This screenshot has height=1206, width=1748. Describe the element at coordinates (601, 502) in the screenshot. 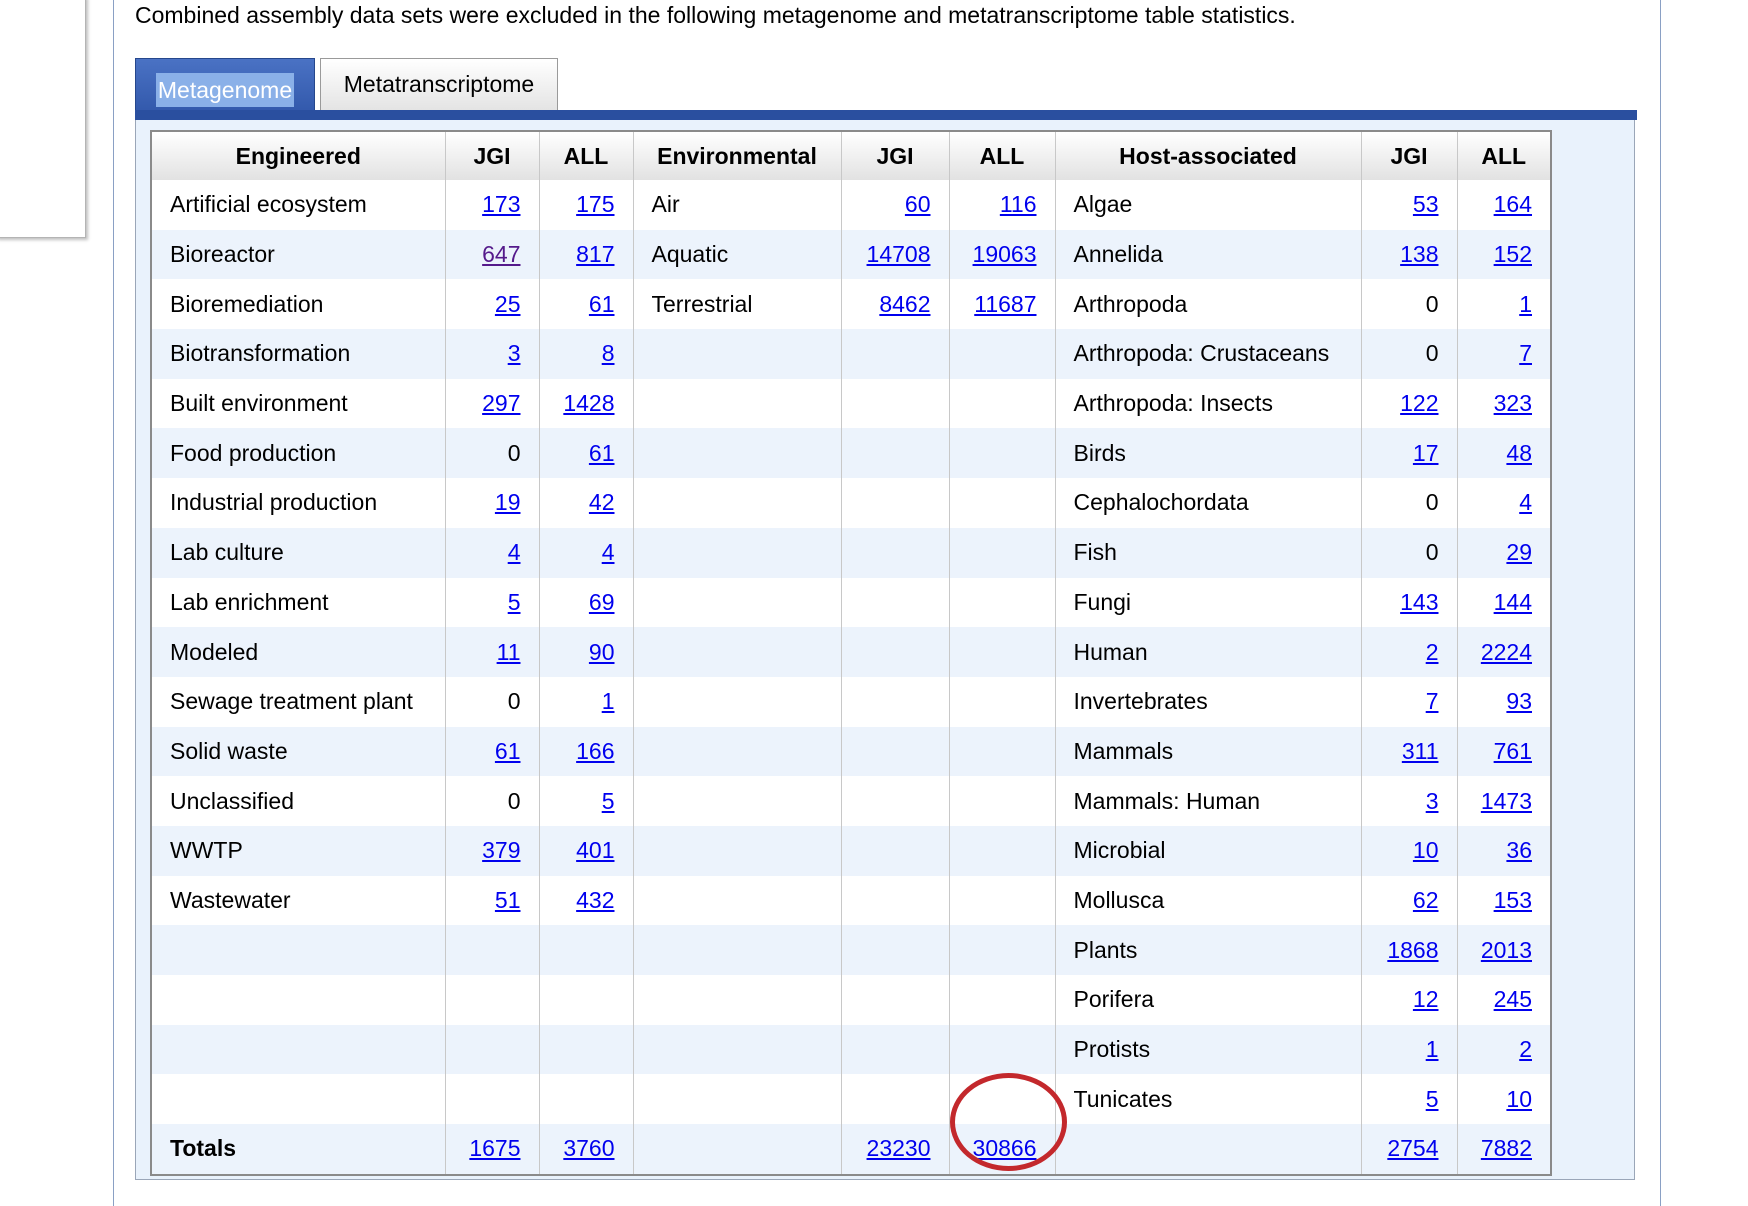

I see `engineered-all-count-link: 42` at that location.